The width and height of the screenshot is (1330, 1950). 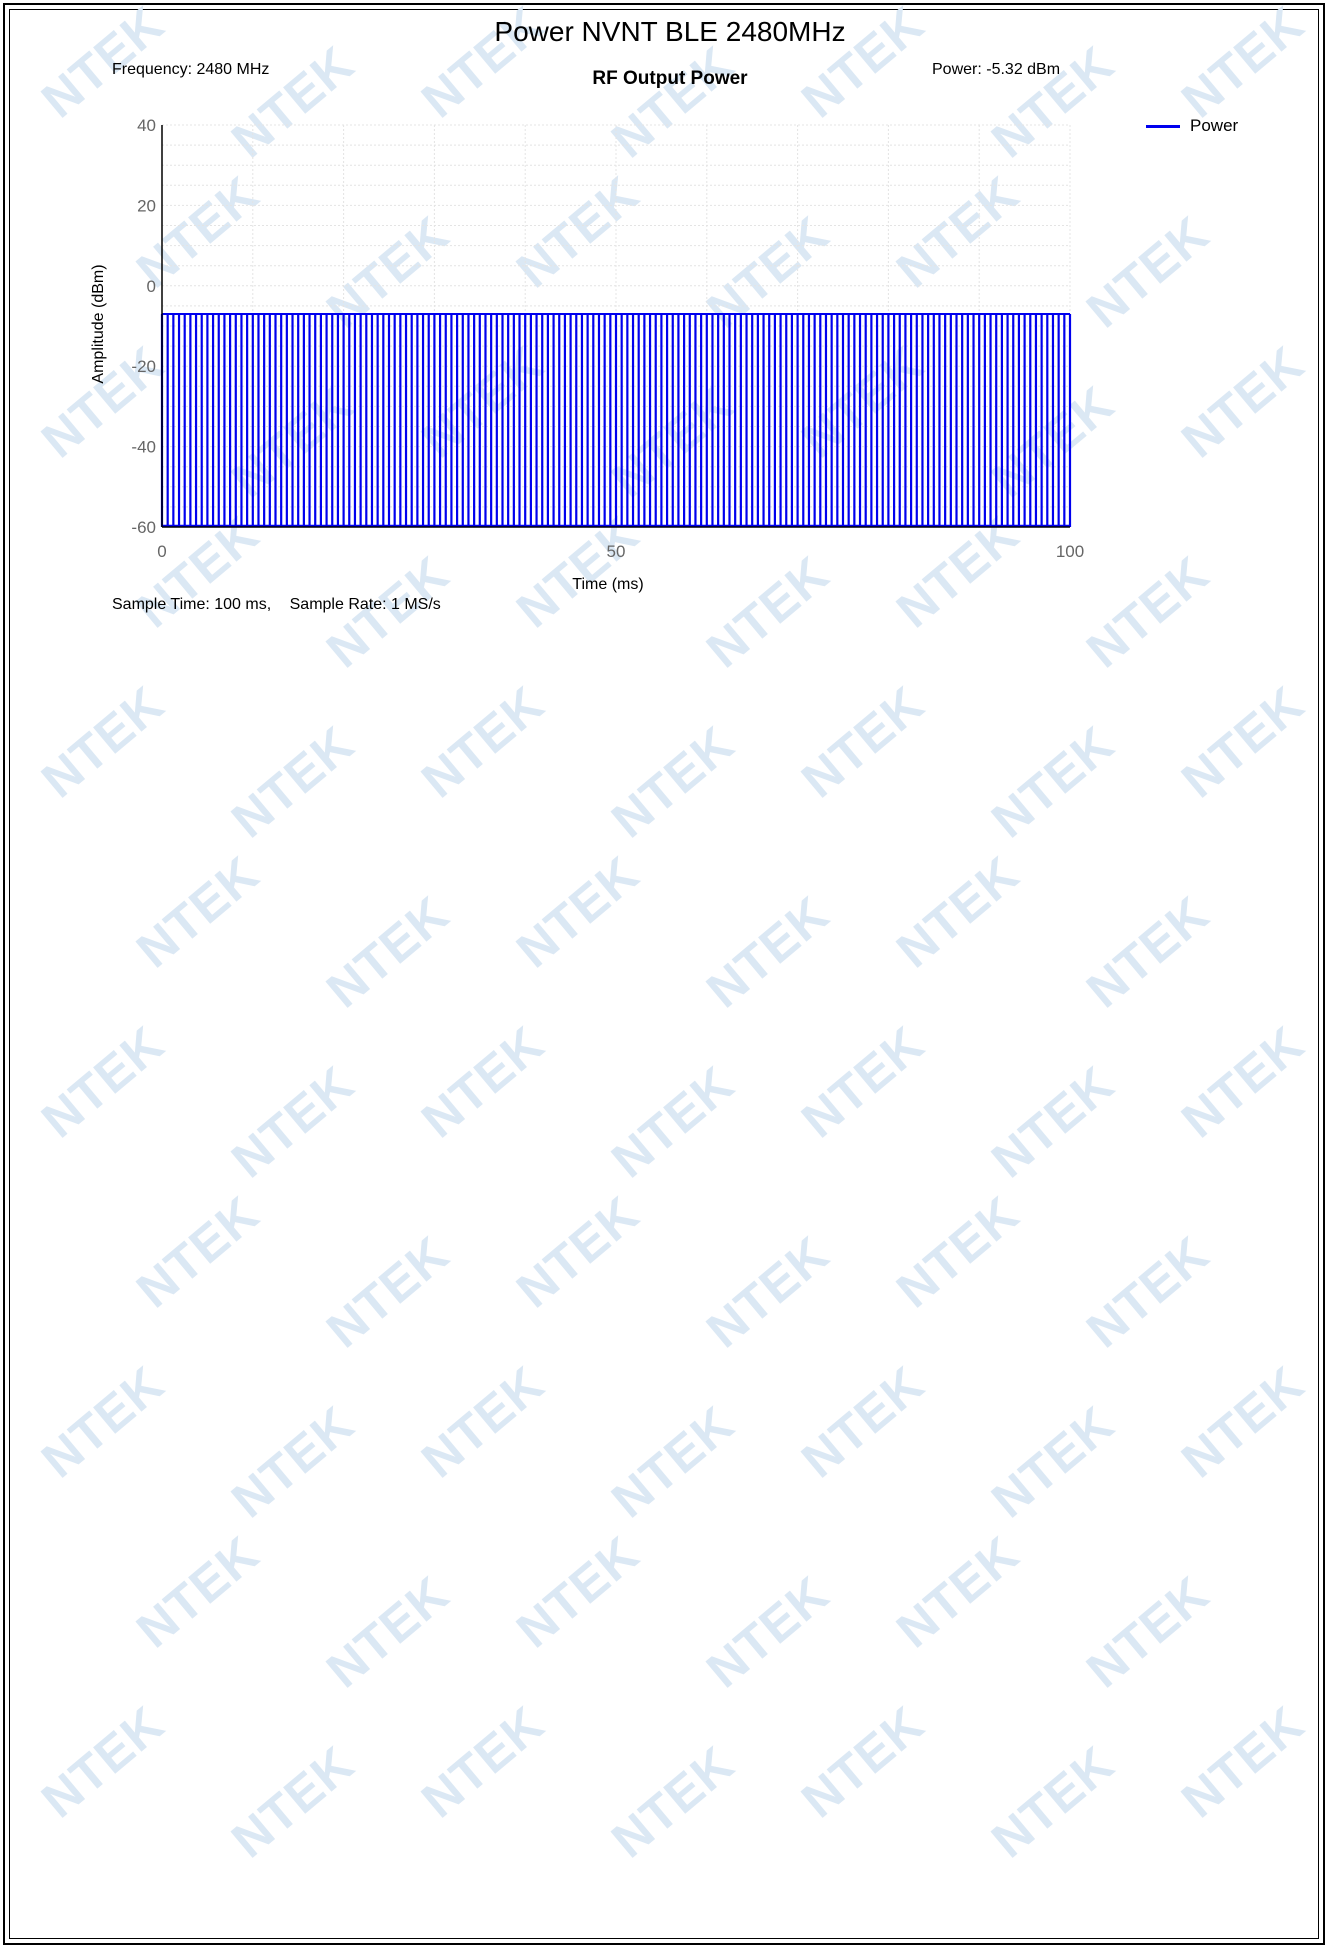 I want to click on chart-series, so click(x=616, y=420).